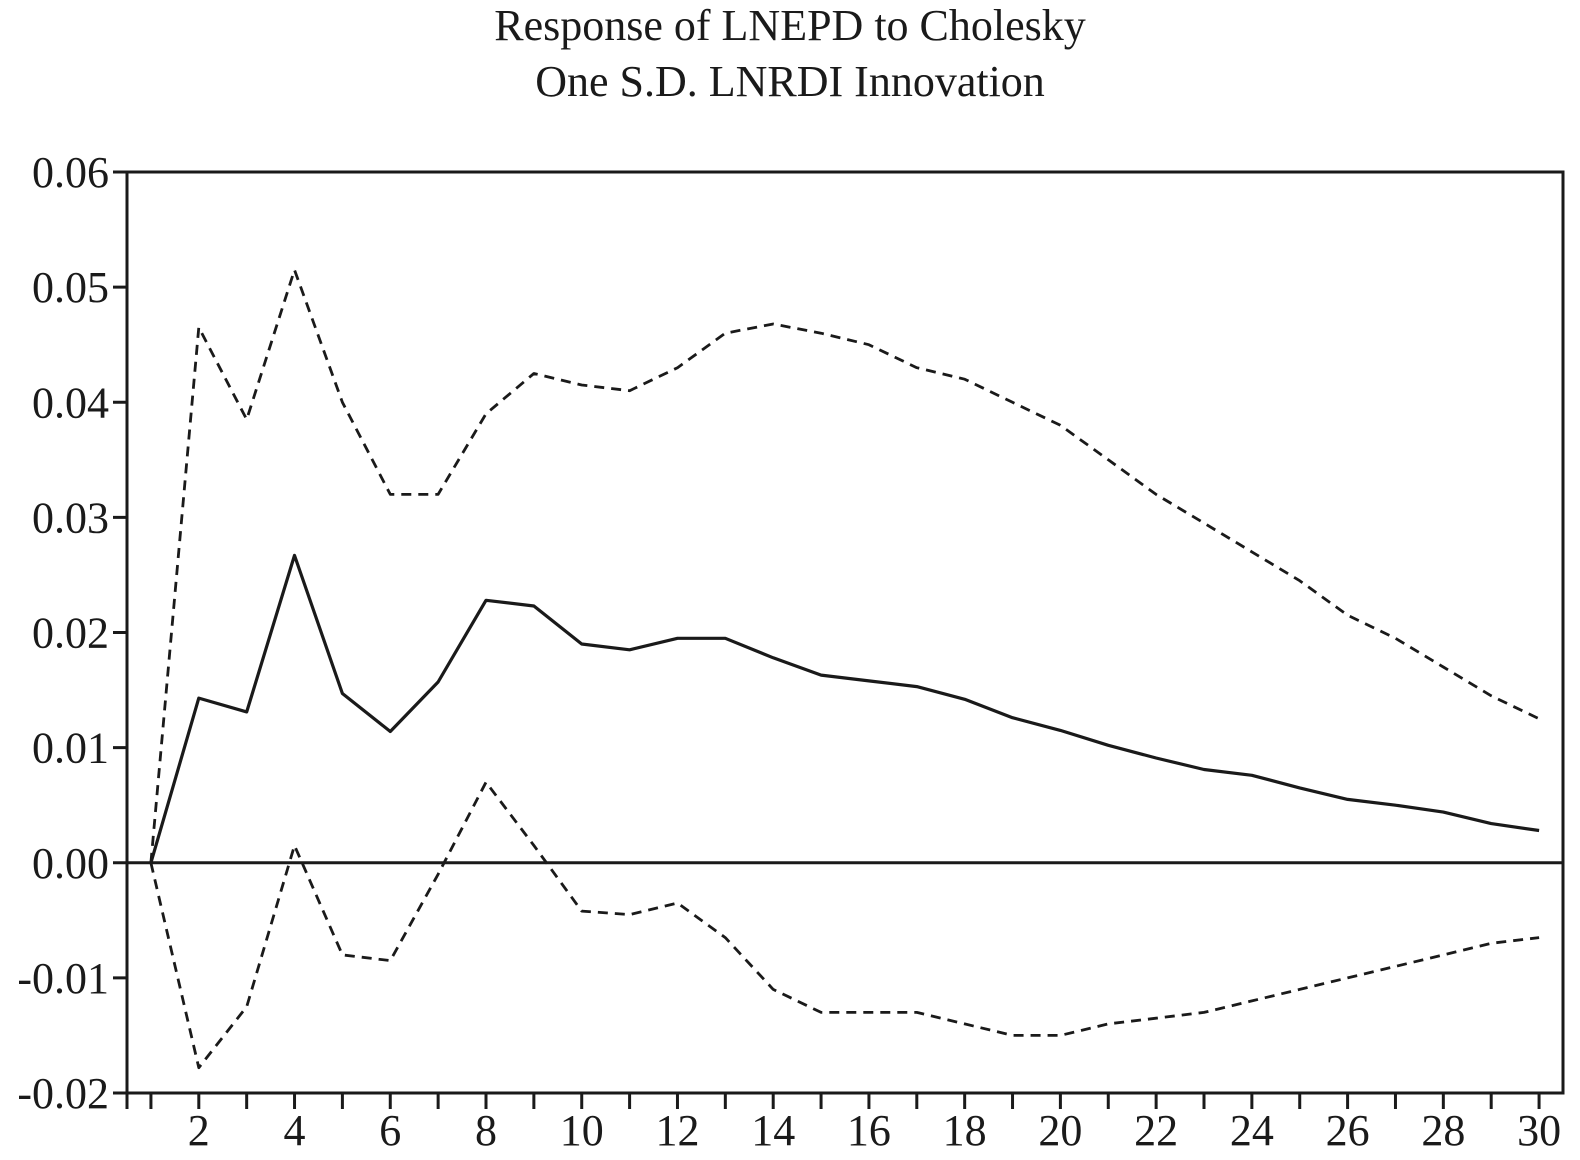 The image size is (1580, 1160). What do you see at coordinates (63, 978) in the screenshot?
I see `y-tick-label: -0.01` at bounding box center [63, 978].